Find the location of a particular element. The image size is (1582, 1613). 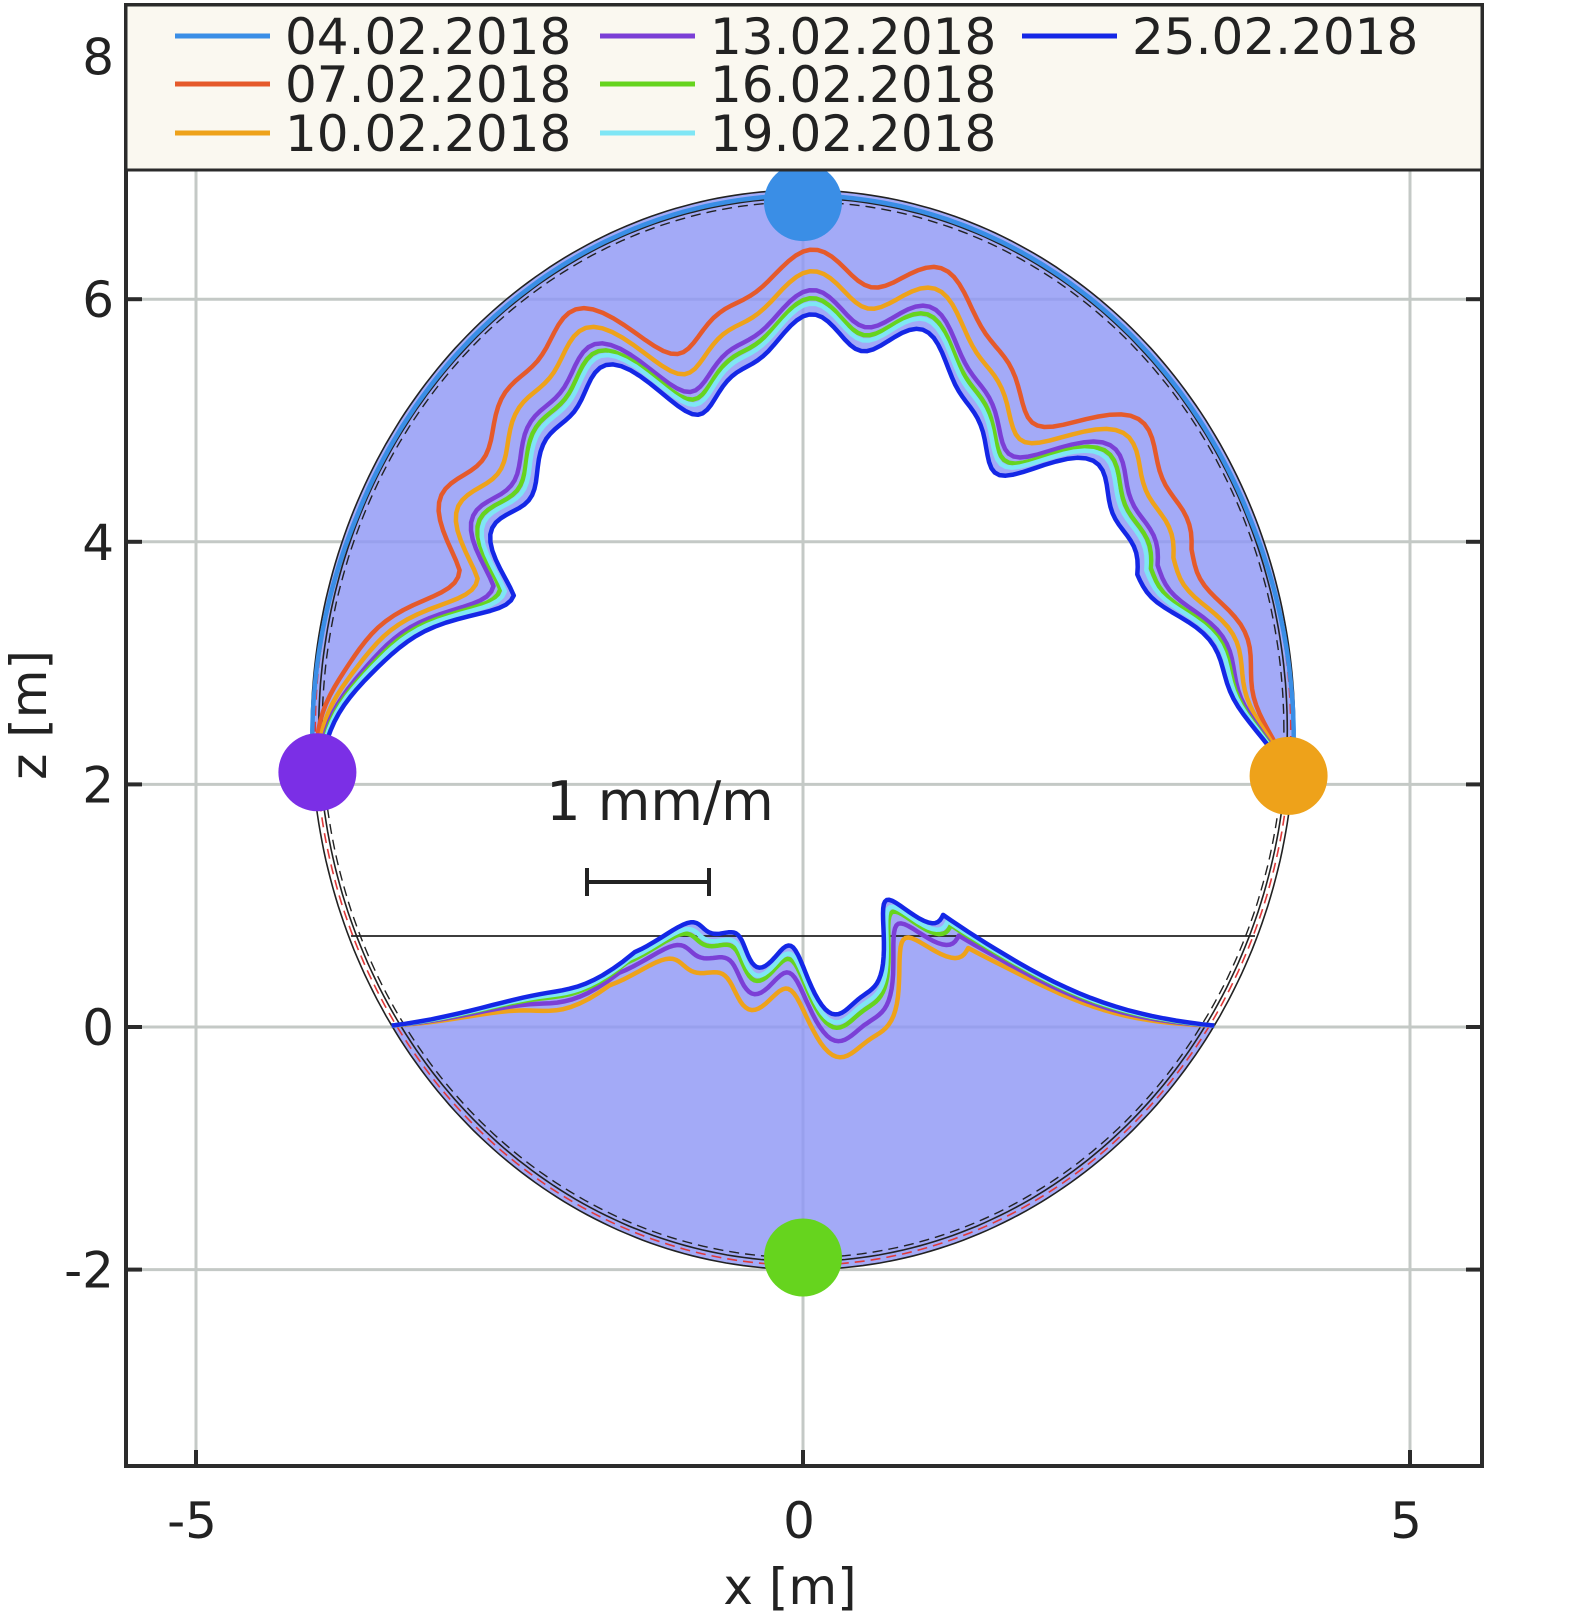

y-tick-label: 0 is located at coordinates (98, 1028).